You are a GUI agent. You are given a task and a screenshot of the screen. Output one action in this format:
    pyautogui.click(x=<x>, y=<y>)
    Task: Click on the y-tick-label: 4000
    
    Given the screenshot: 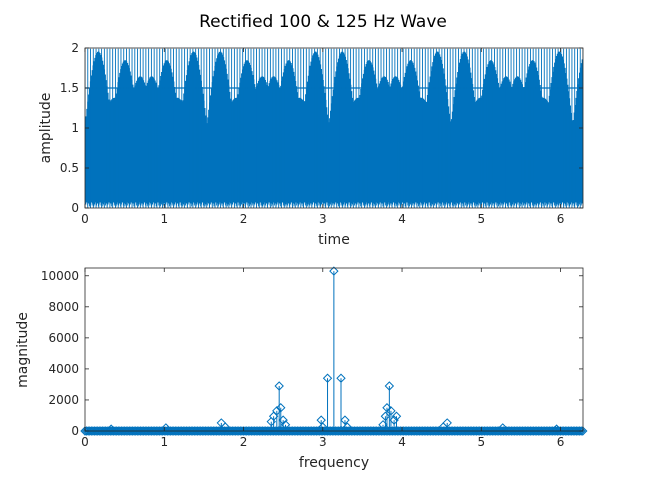 What is the action you would take?
    pyautogui.click(x=63, y=369)
    